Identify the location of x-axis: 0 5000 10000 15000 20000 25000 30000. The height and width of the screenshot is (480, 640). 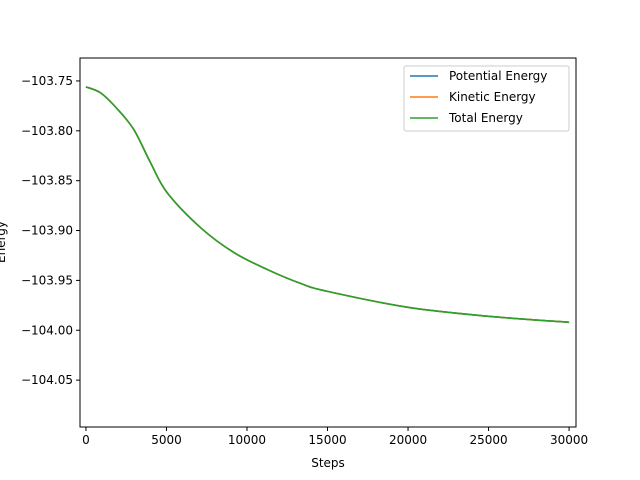
(335, 437).